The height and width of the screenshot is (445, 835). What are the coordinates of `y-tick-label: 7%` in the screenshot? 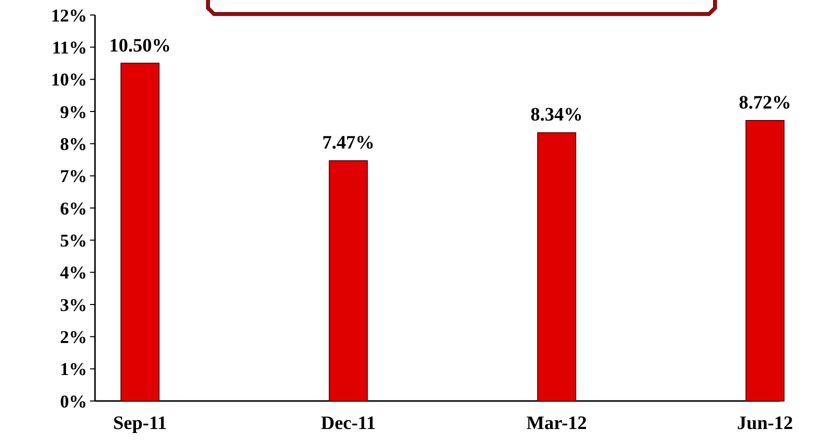 It's located at (73, 176).